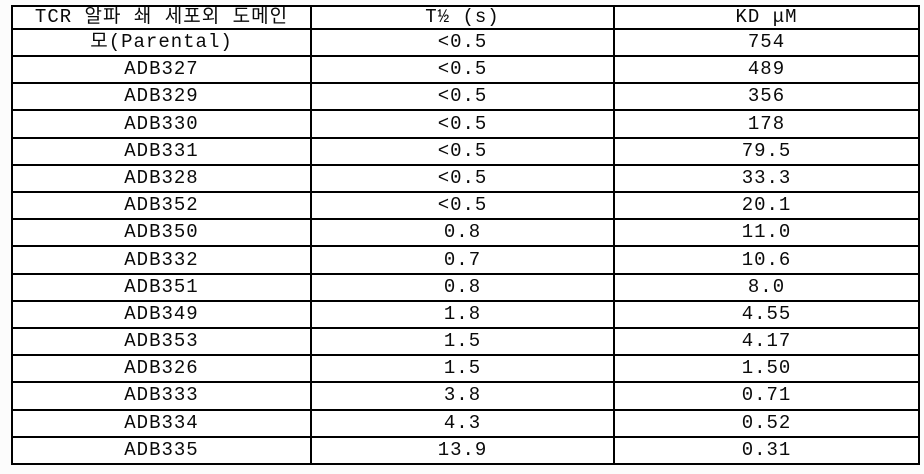 This screenshot has height=474, width=924. I want to click on variant-name-cell: ADB353, so click(161, 341).